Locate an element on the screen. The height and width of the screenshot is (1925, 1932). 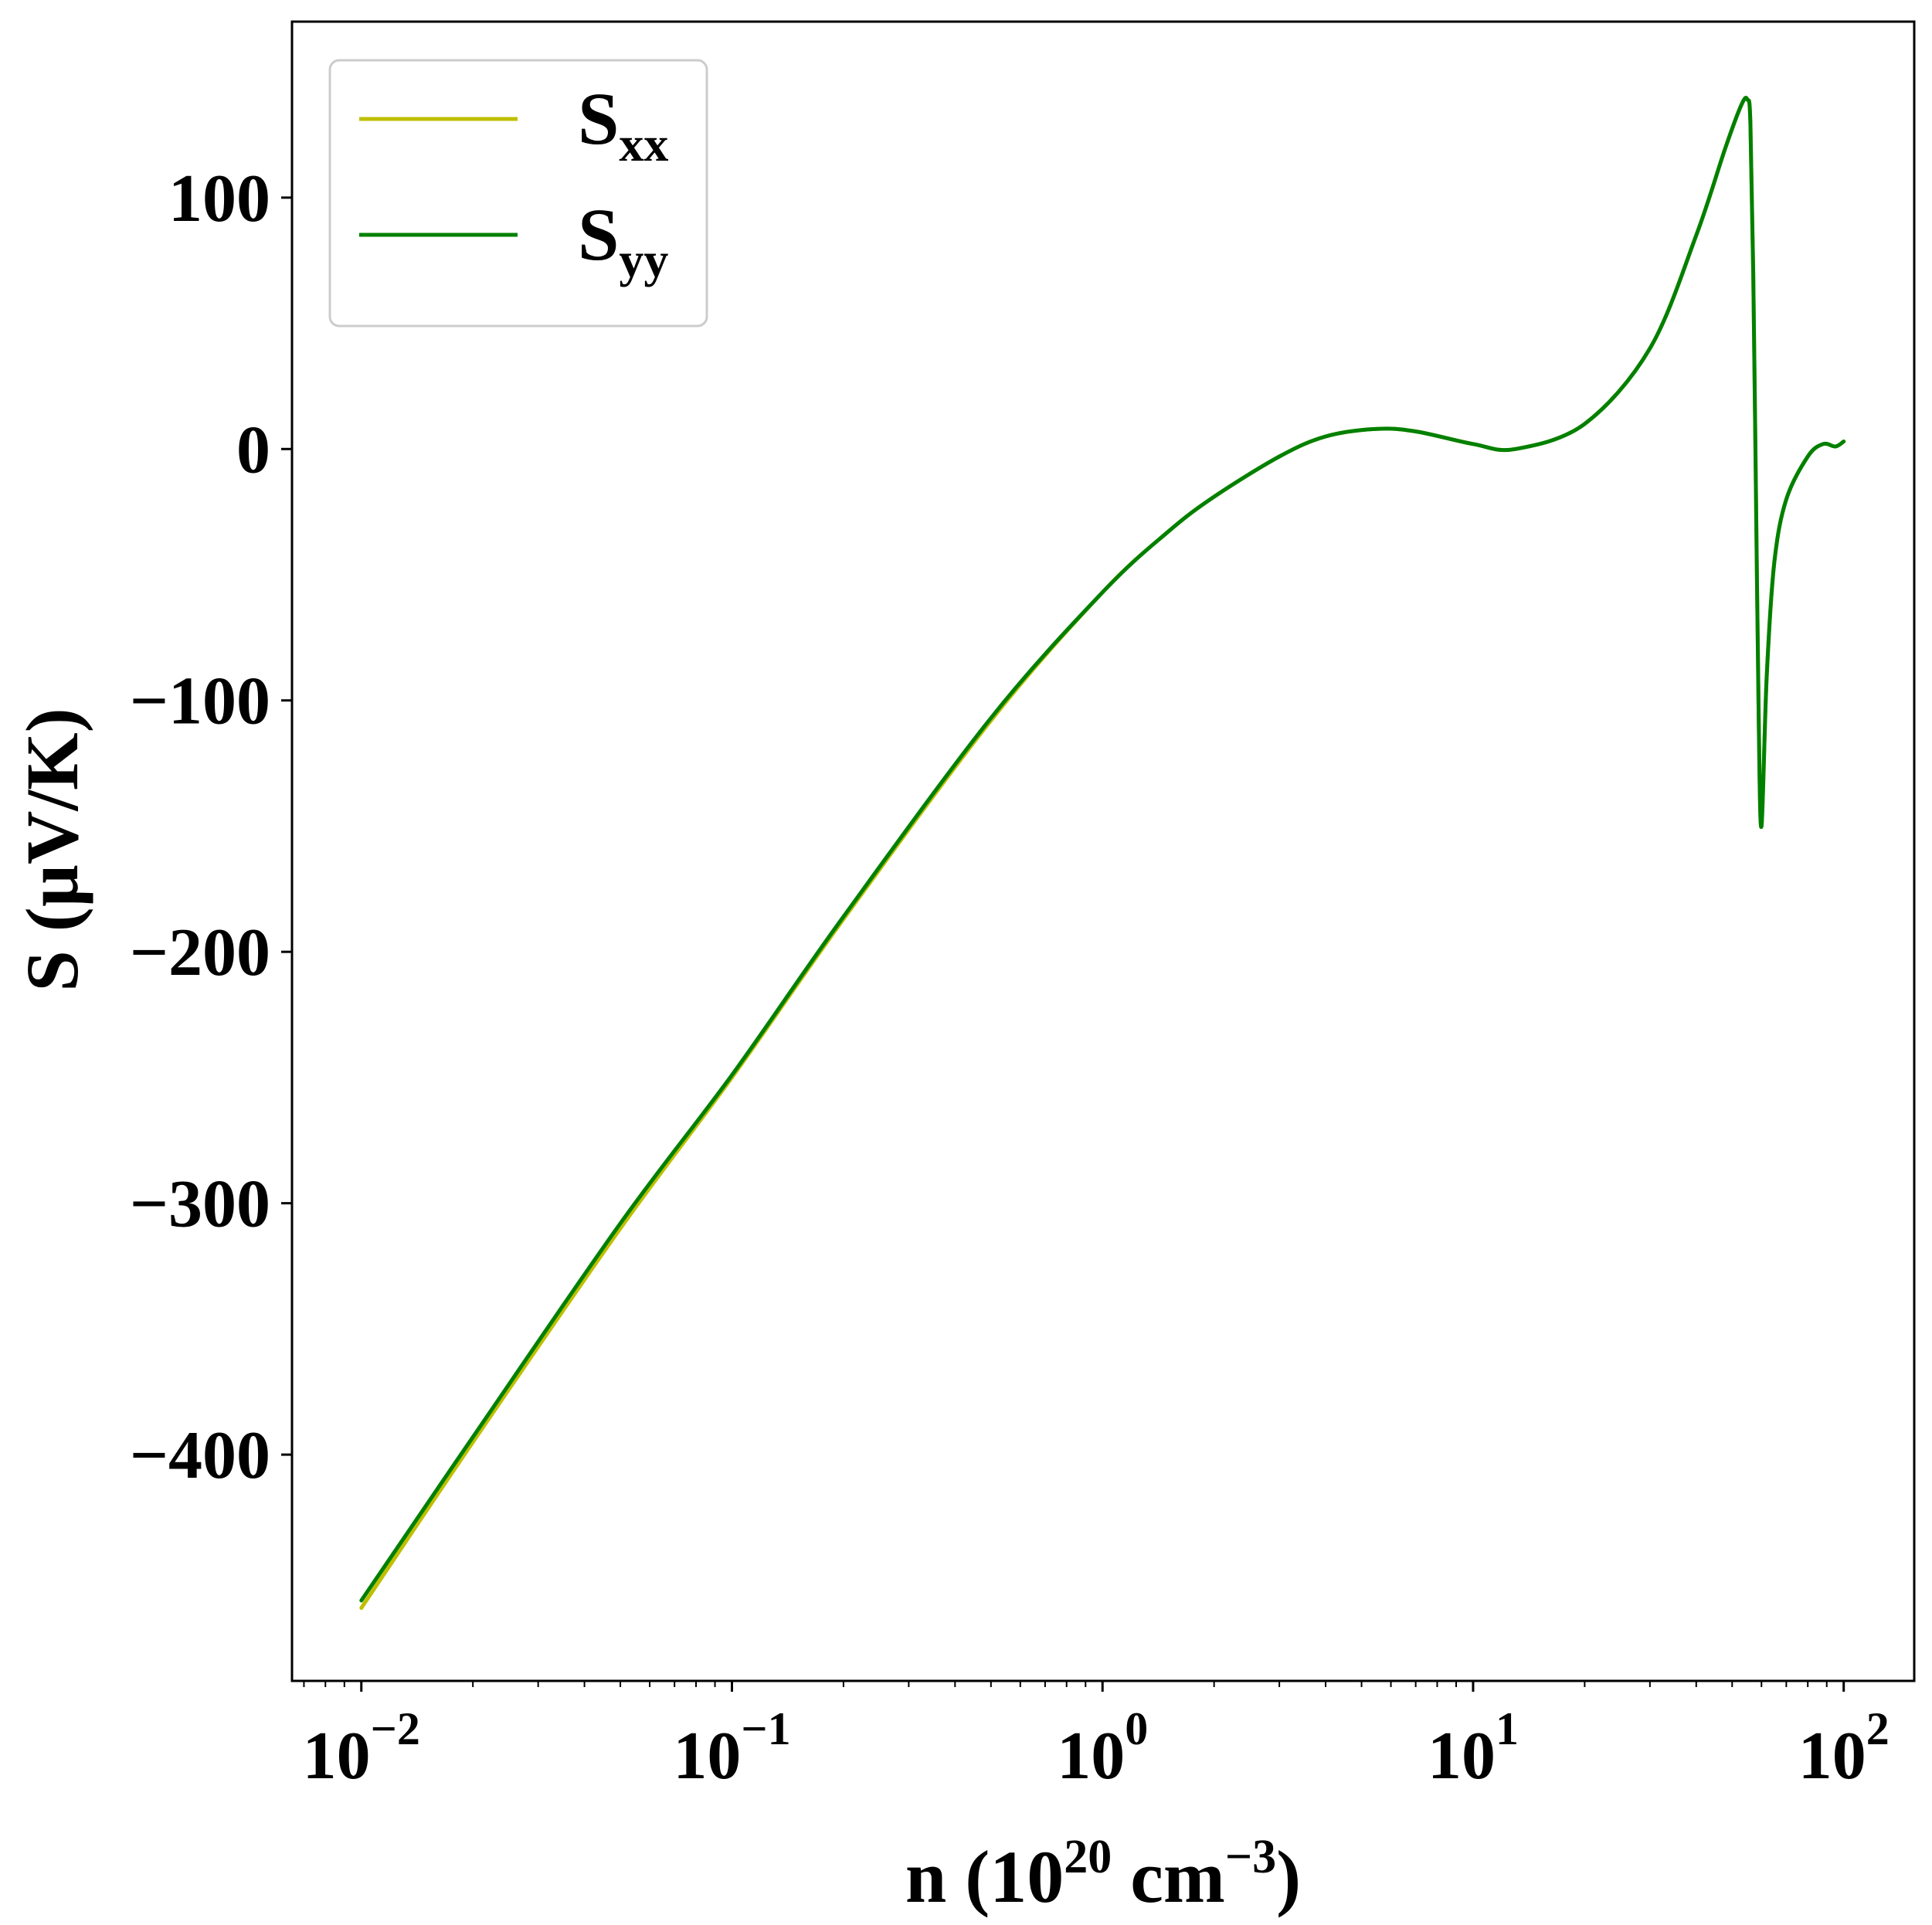
x-tick-label: 10⁰ is located at coordinates (1102, 1749).